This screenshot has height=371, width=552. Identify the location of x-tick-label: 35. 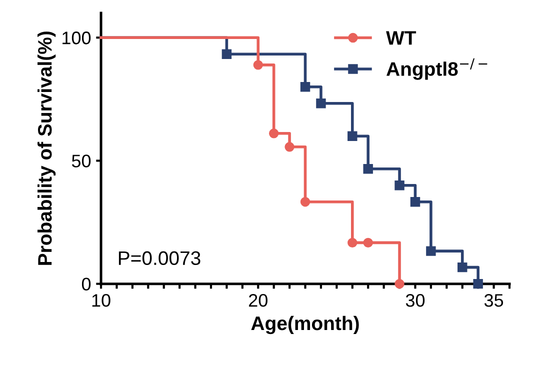
(494, 300).